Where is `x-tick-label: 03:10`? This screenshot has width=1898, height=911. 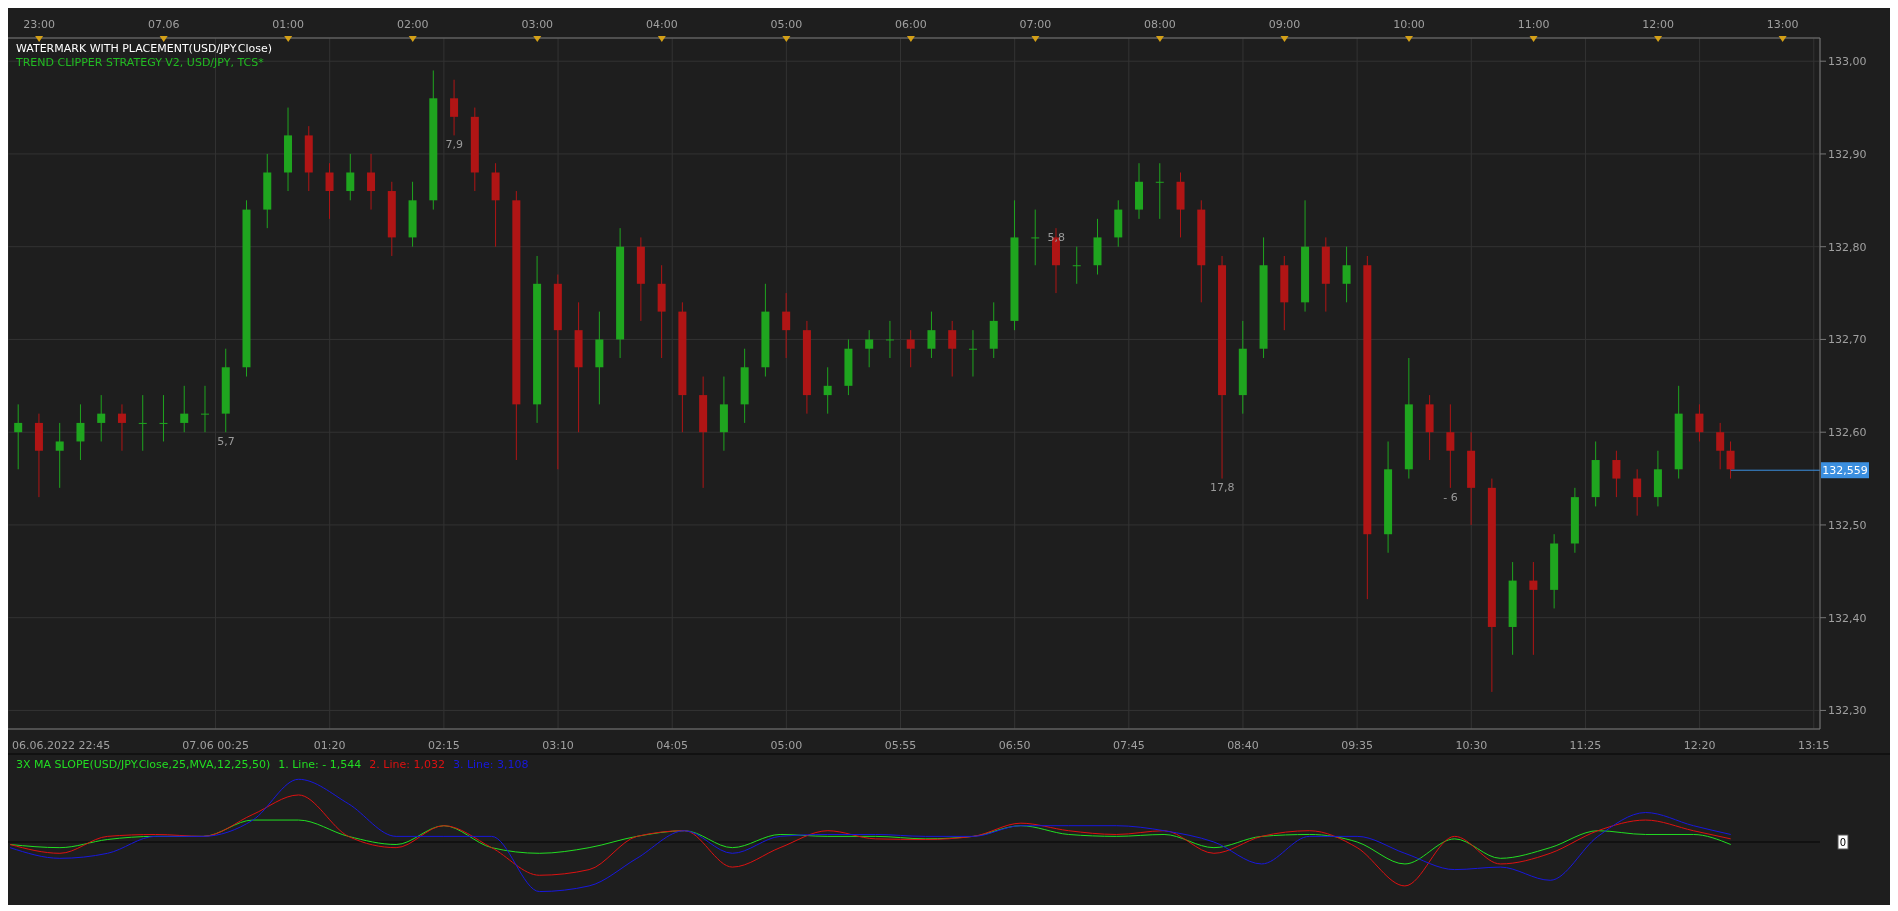
x-tick-label: 03:10 is located at coordinates (558, 745).